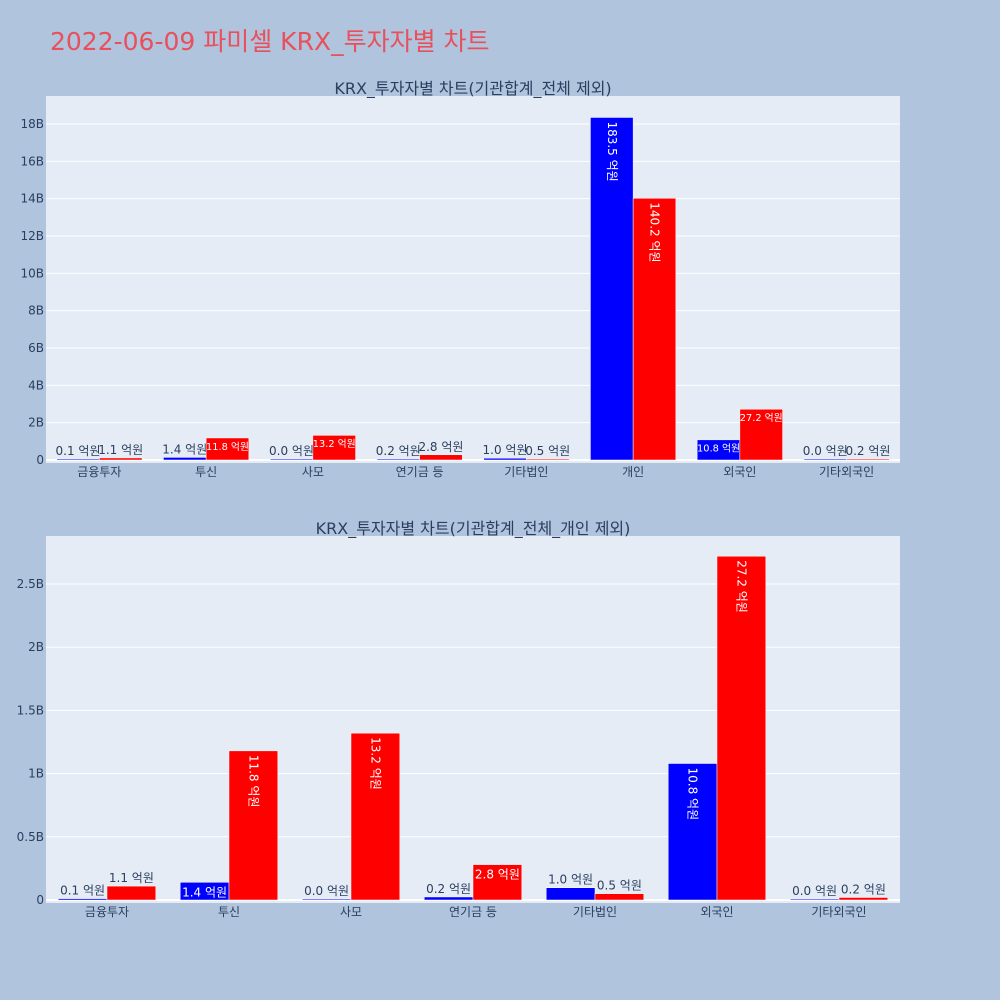  What do you see at coordinates (32, 273) in the screenshot?
I see `y-tick-label: 10B` at bounding box center [32, 273].